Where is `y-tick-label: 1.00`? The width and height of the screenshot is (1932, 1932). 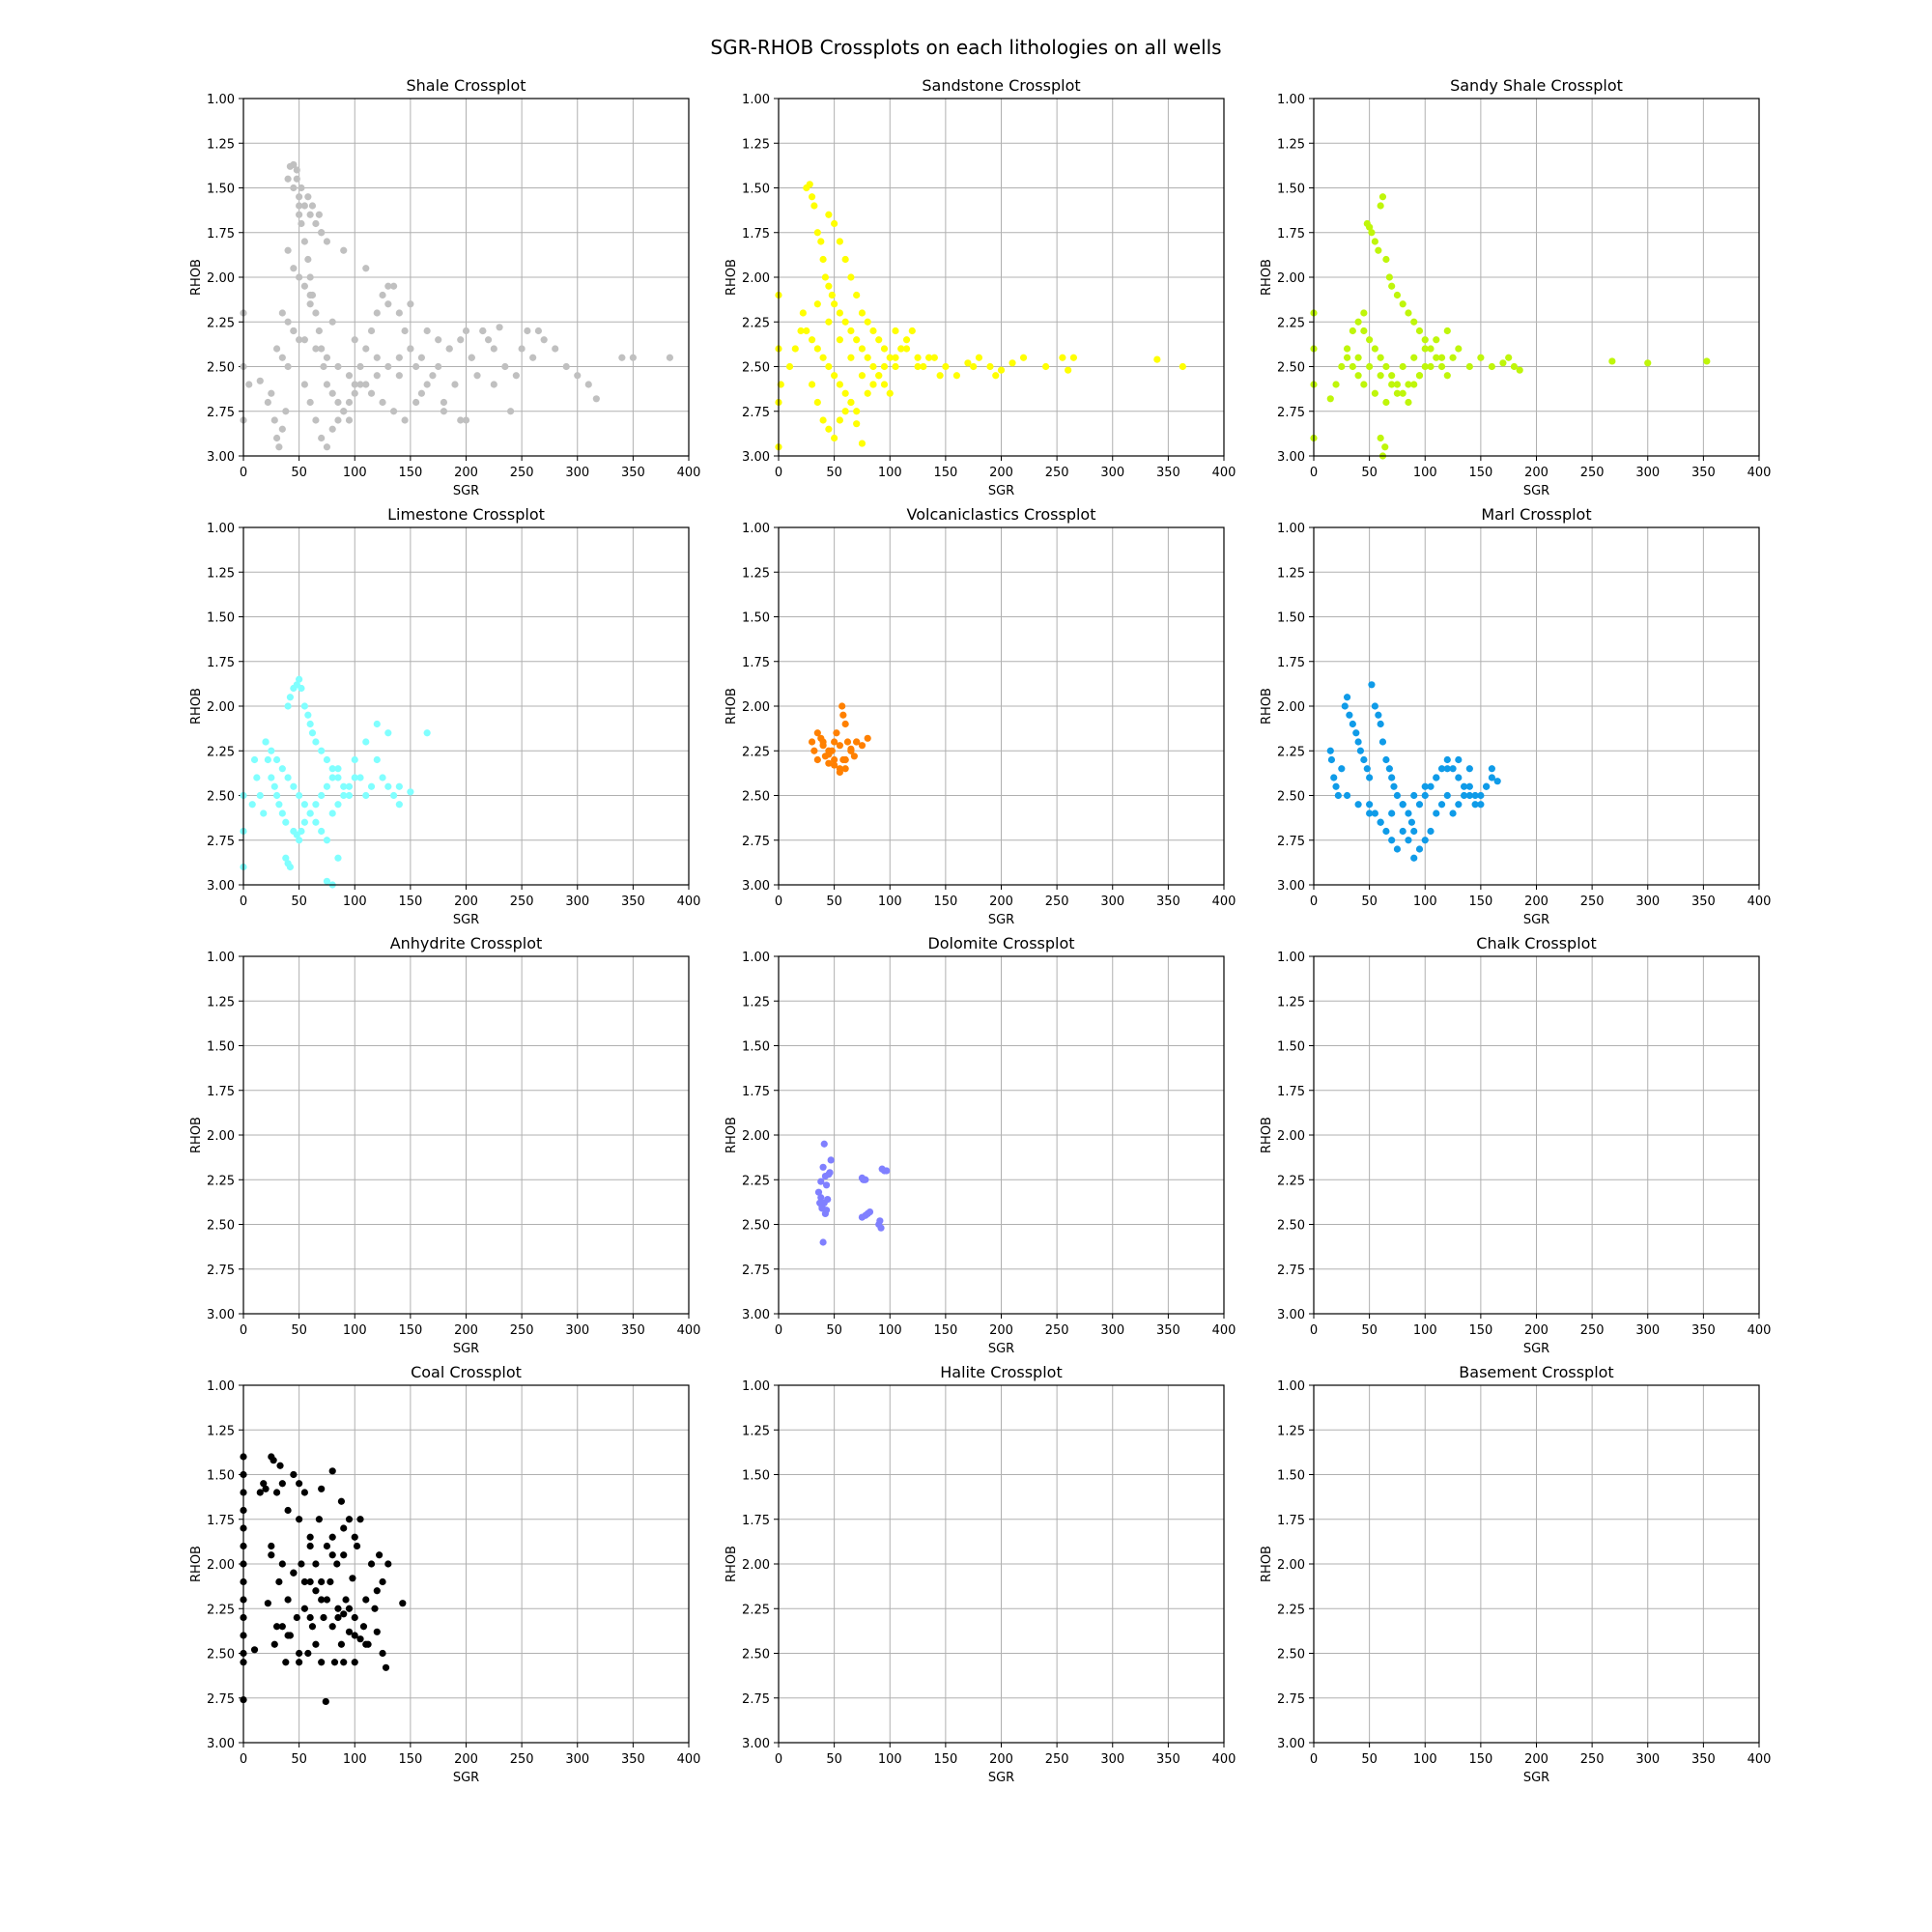 y-tick-label: 1.00 is located at coordinates (756, 958).